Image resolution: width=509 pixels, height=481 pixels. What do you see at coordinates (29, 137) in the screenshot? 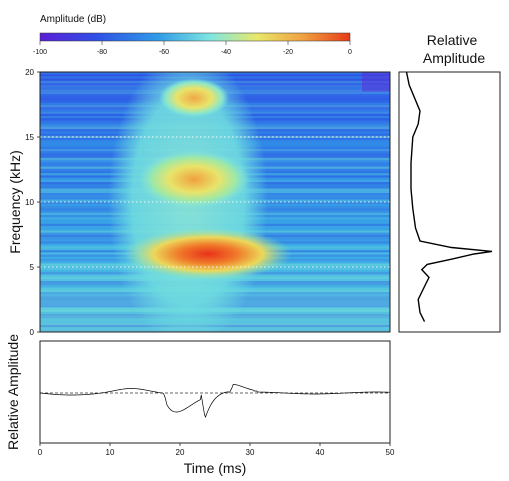
I see `frequency-tick-label: 15` at bounding box center [29, 137].